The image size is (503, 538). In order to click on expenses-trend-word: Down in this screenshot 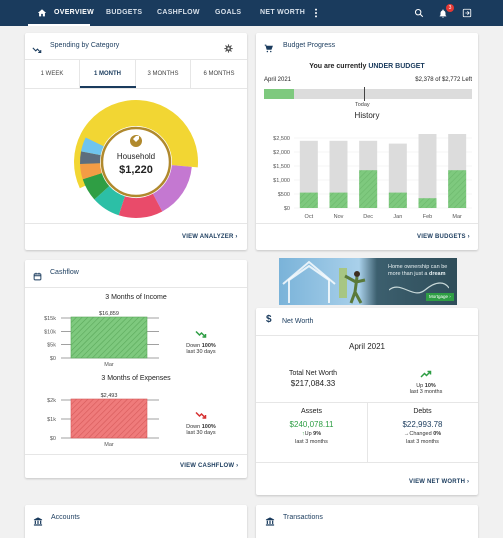, I will do `click(193, 427)`.